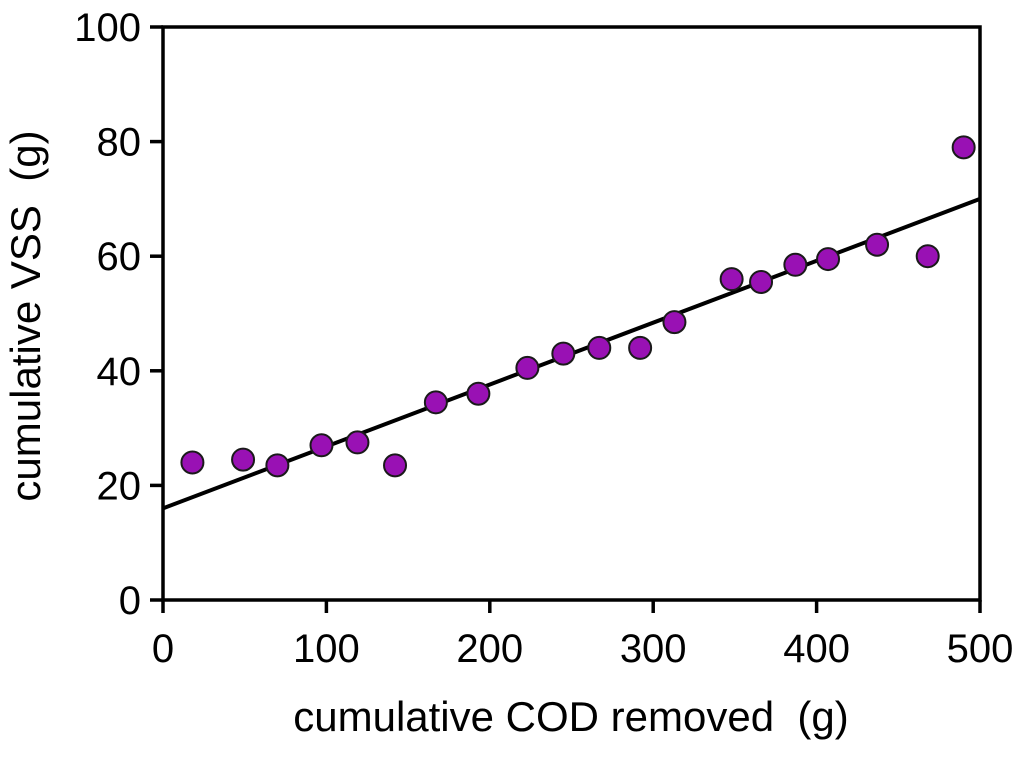 This screenshot has width=1024, height=761. What do you see at coordinates (571, 716) in the screenshot?
I see `x-axis-title: cumulative COD removed (g)` at bounding box center [571, 716].